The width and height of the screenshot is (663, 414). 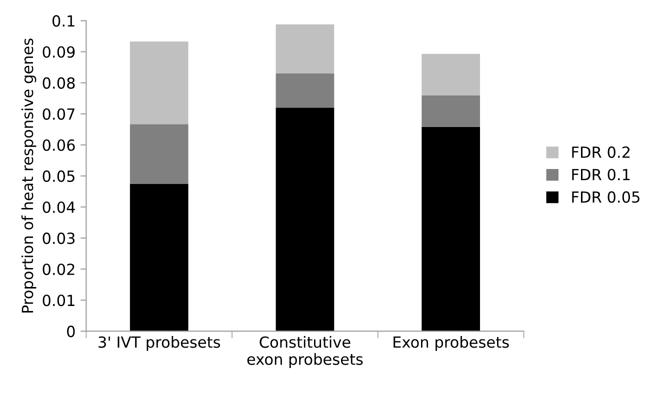 I want to click on y-tick-label: 0.08, so click(x=58, y=83).